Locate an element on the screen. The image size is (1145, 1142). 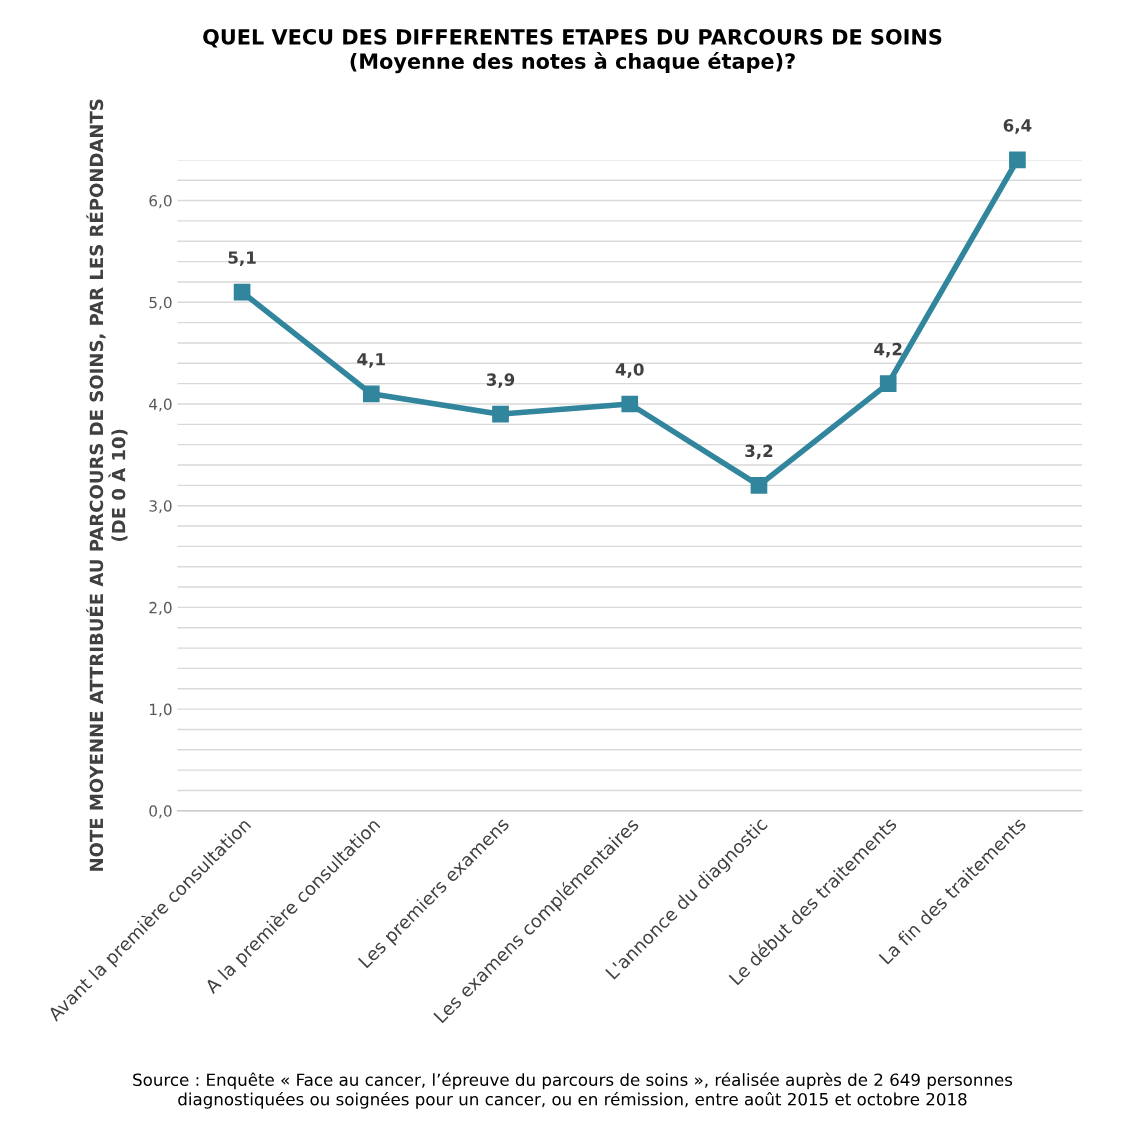
chart-title: QUEL VECU DES DIFFERENTES ETAPES DU PARCOURS DE SOINS (Moyenne des notes à chaque étape)? is located at coordinates (572, 51).